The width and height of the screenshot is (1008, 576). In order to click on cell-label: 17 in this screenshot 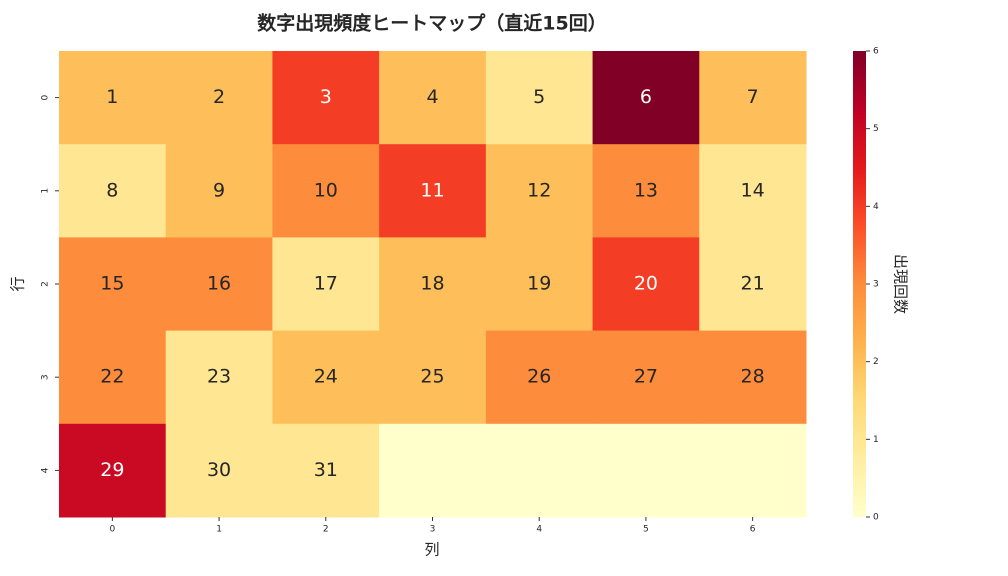, I will do `click(326, 284)`.